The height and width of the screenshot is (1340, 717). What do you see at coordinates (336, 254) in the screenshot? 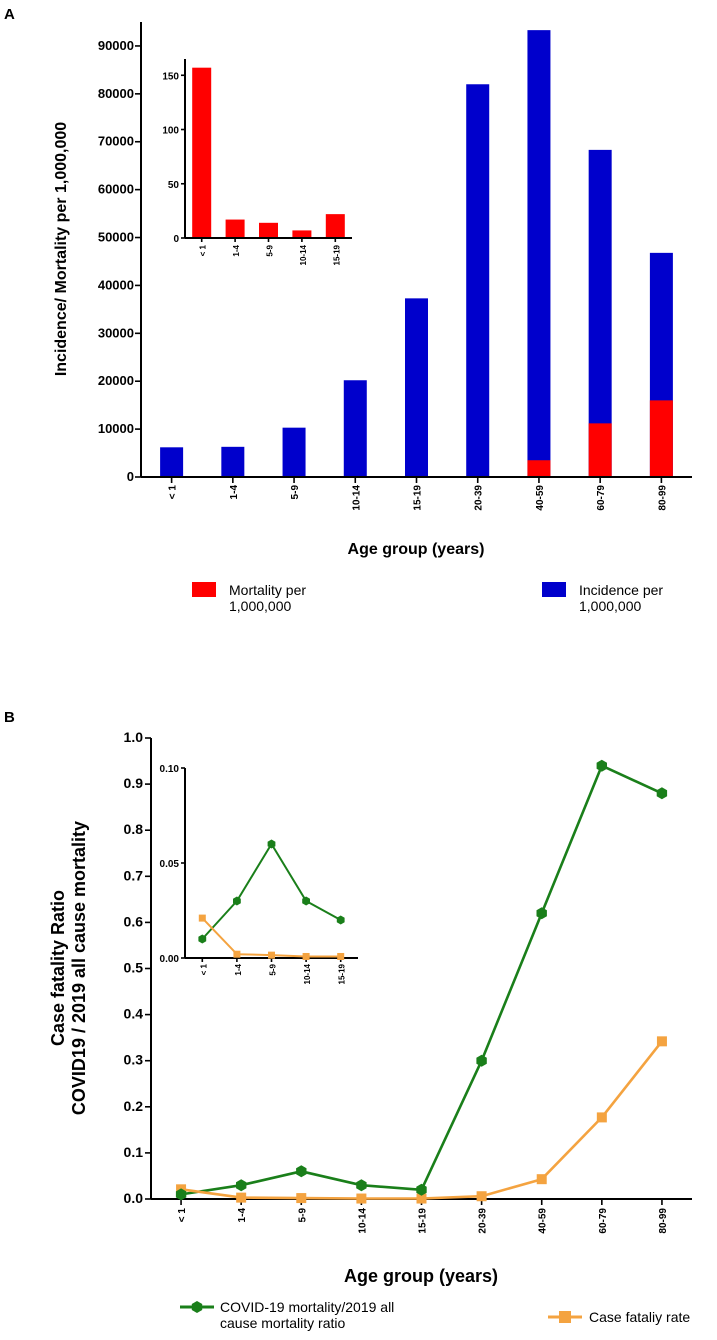
I see `panel-a-inset-x-tick-label: 15-19` at bounding box center [336, 254].